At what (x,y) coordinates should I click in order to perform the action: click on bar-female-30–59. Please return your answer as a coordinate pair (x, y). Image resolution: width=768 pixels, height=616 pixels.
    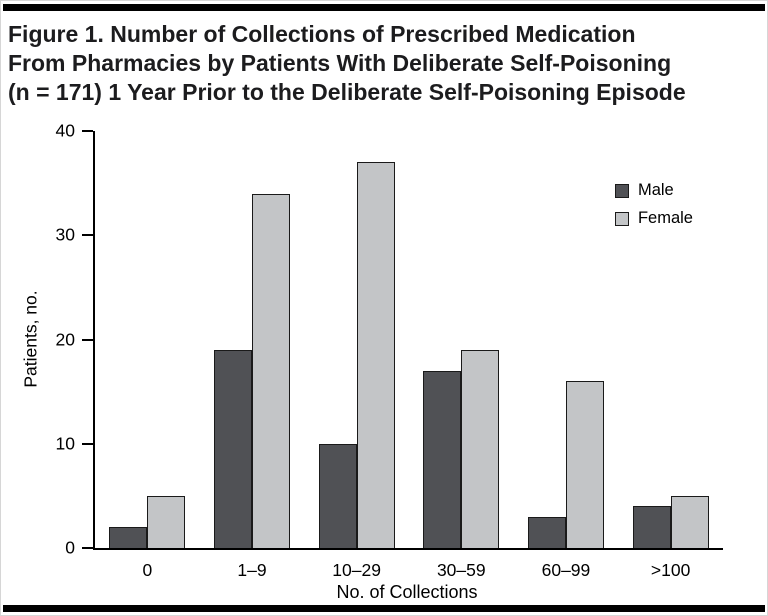
    Looking at the image, I should click on (480, 448).